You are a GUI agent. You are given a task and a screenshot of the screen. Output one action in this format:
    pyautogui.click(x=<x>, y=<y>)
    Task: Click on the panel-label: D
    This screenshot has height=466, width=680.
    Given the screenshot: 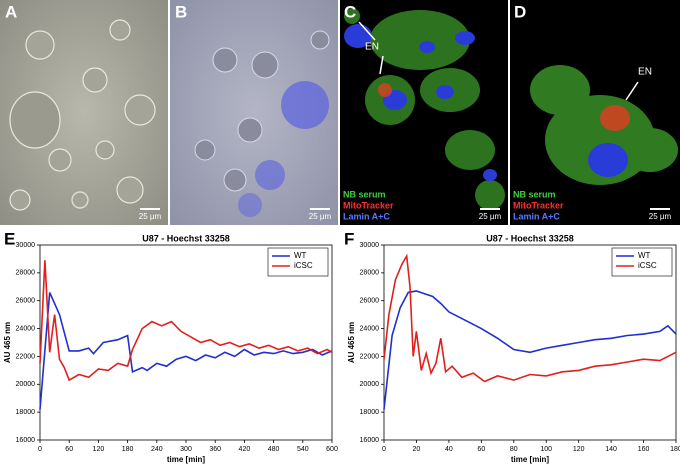 What is the action you would take?
    pyautogui.click(x=520, y=11)
    